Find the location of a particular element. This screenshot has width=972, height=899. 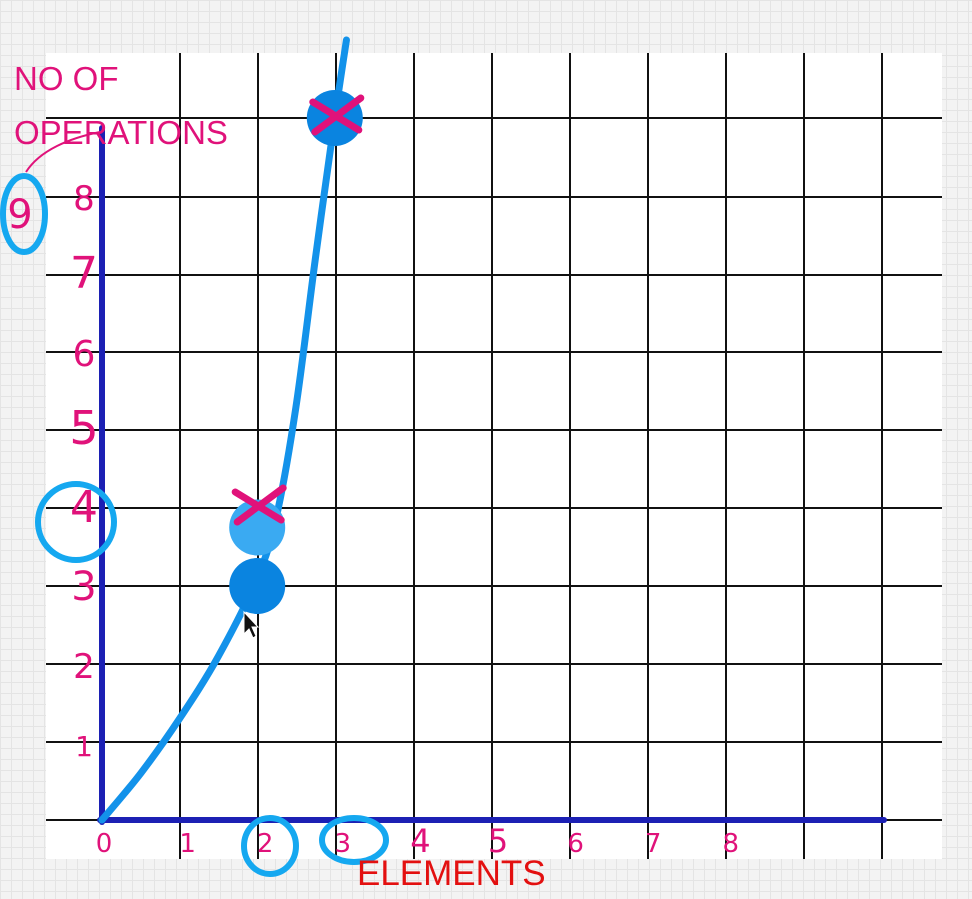

x-tick-label: 5 is located at coordinates (498, 841).